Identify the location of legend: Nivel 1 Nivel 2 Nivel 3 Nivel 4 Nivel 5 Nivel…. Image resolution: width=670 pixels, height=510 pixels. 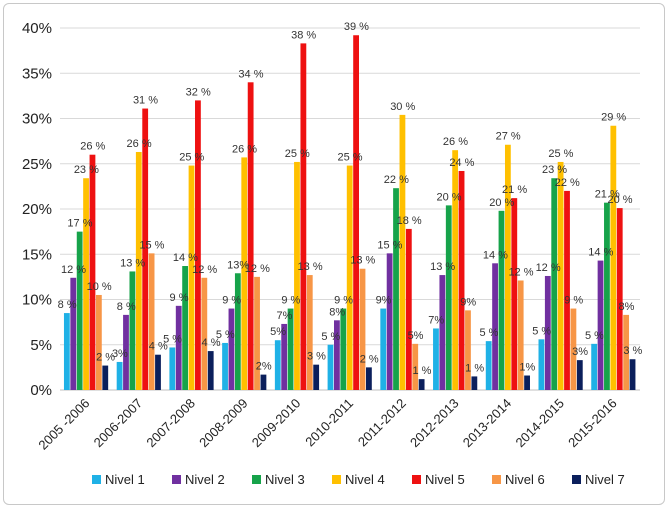
(358, 479).